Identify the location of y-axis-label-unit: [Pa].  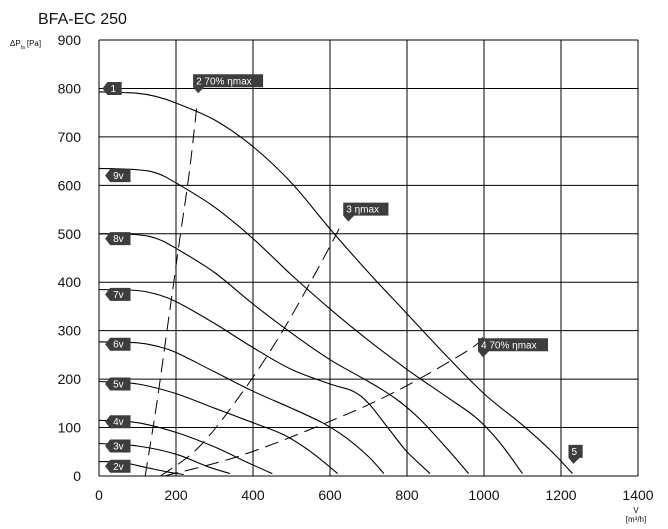
(34, 43).